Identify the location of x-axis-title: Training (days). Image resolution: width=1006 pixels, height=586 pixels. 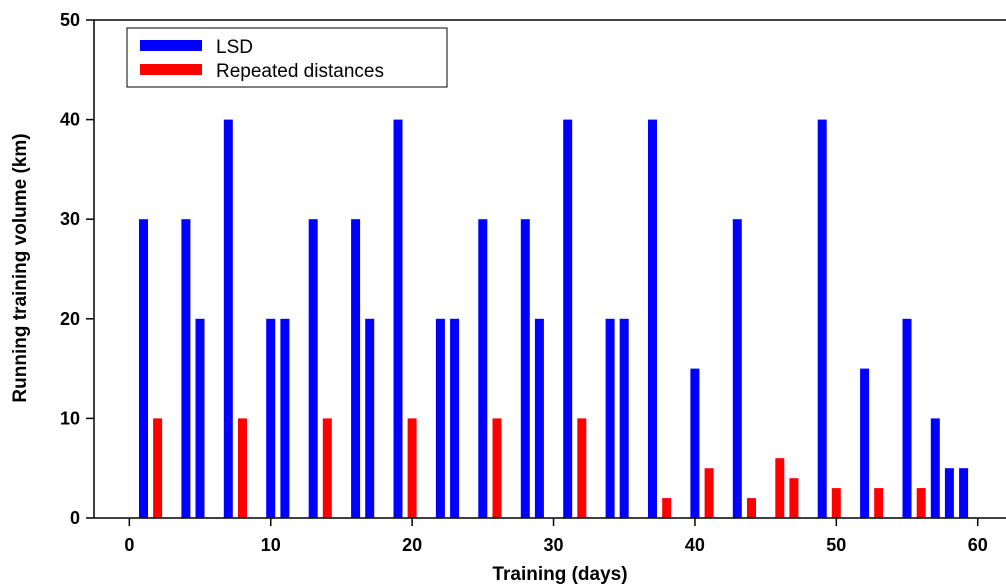
(559, 574).